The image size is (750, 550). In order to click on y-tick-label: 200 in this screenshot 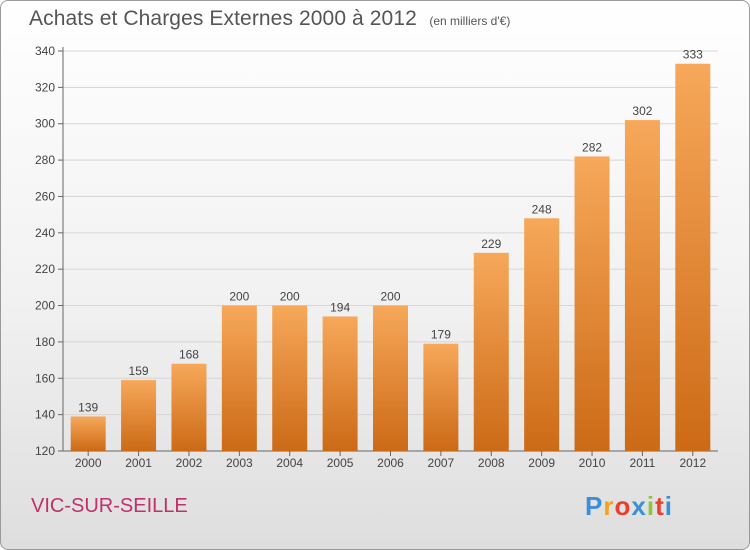, I will do `click(45, 306)`.